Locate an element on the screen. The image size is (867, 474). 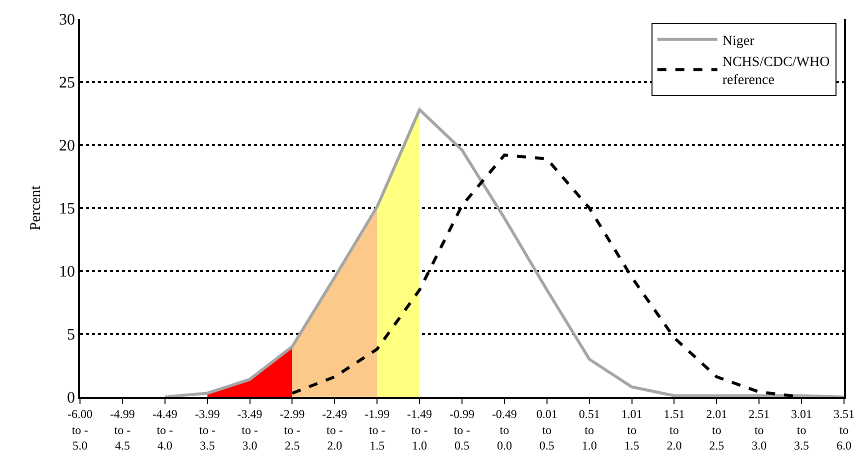
x-tick-label: 3.01 to 3.5 is located at coordinates (801, 429).